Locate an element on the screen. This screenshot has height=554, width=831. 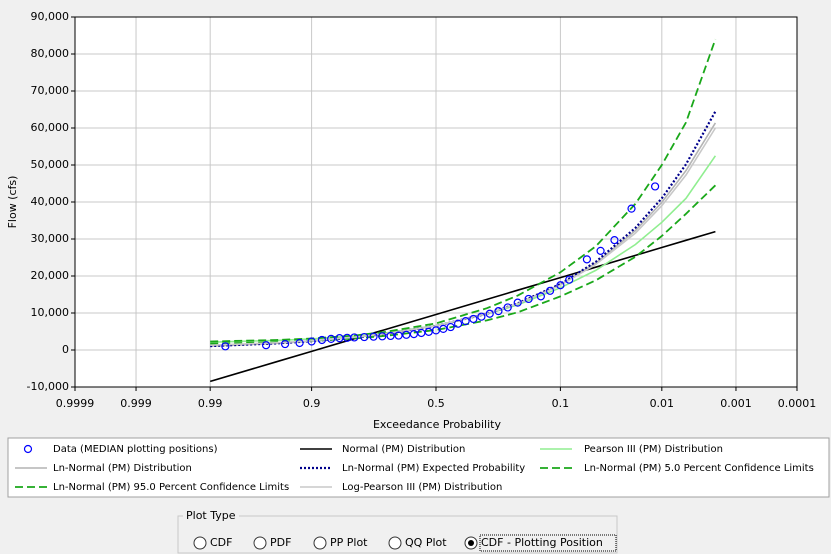
legend is located at coordinates (418, 467).